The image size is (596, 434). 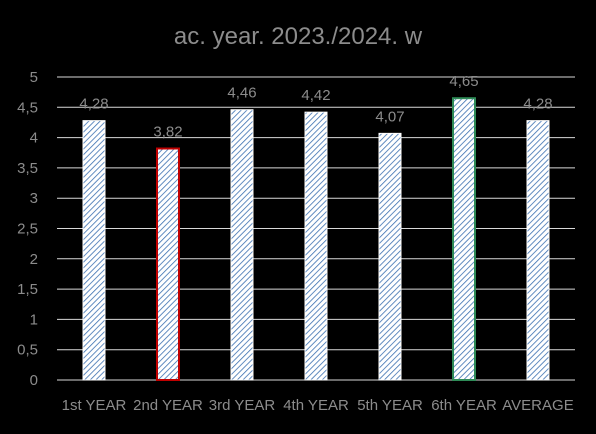 What do you see at coordinates (27, 289) in the screenshot?
I see `y-tick-label: 1,5` at bounding box center [27, 289].